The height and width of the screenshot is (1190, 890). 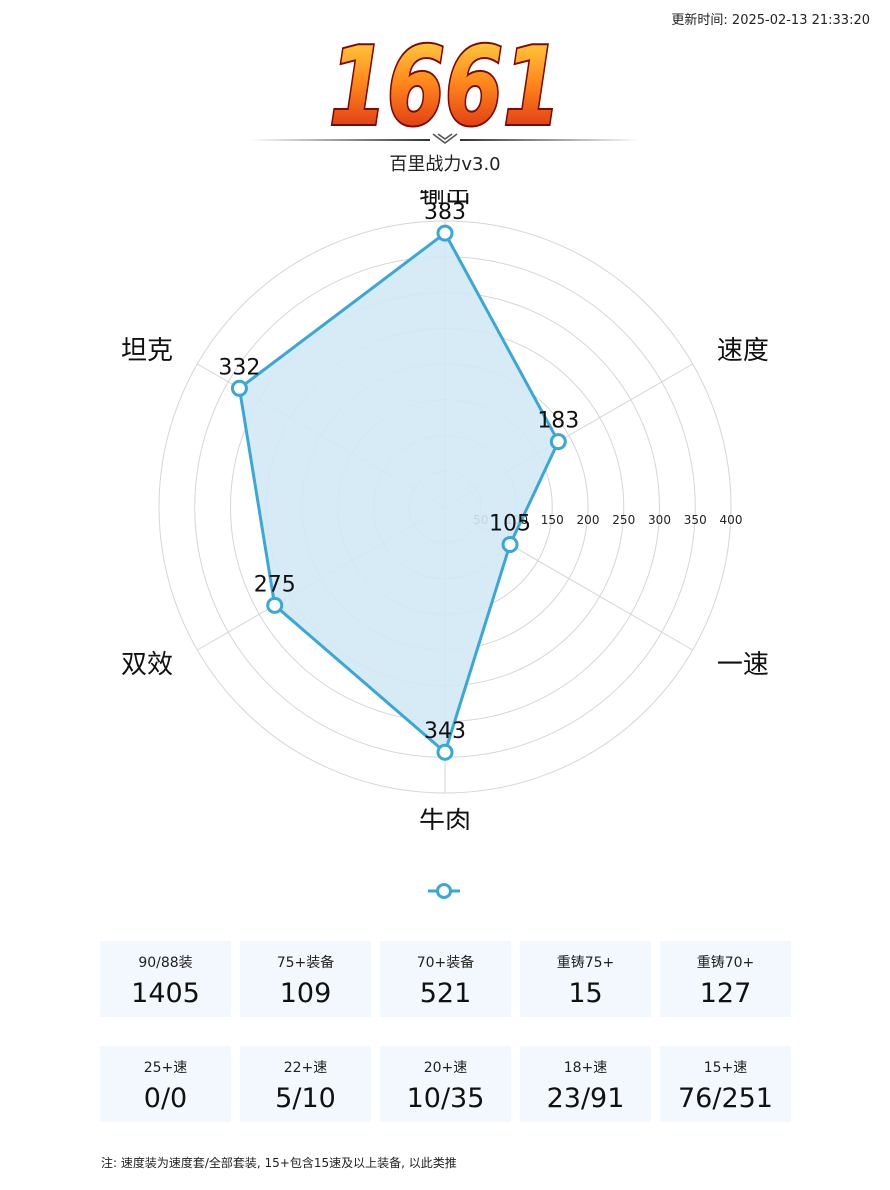 I want to click on stat-label: 70+装备, so click(x=445, y=963).